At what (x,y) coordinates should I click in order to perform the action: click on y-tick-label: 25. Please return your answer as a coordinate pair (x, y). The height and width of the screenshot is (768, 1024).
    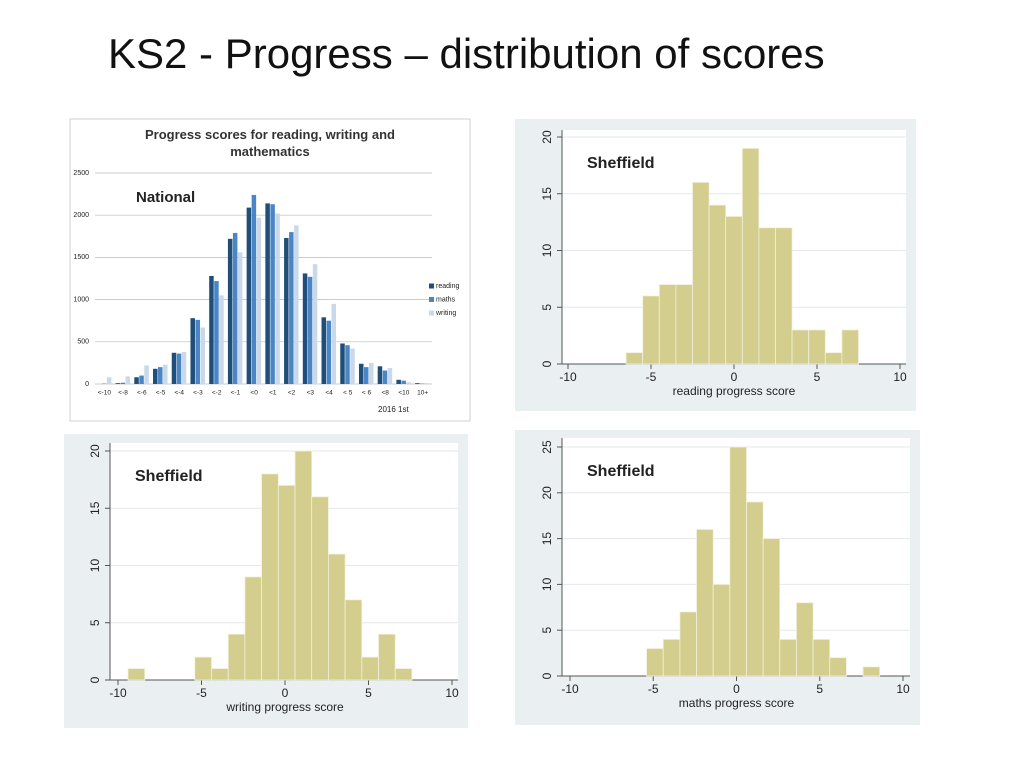
    Looking at the image, I should click on (547, 447).